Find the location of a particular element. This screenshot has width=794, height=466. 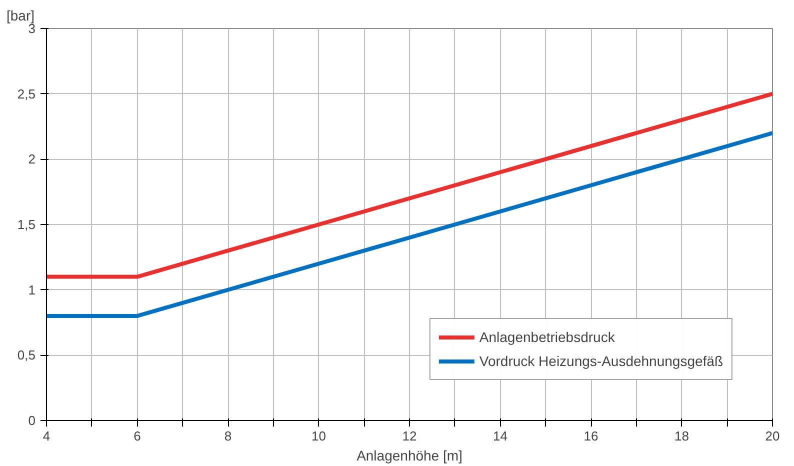

x-tick-label: 14 is located at coordinates (500, 436).